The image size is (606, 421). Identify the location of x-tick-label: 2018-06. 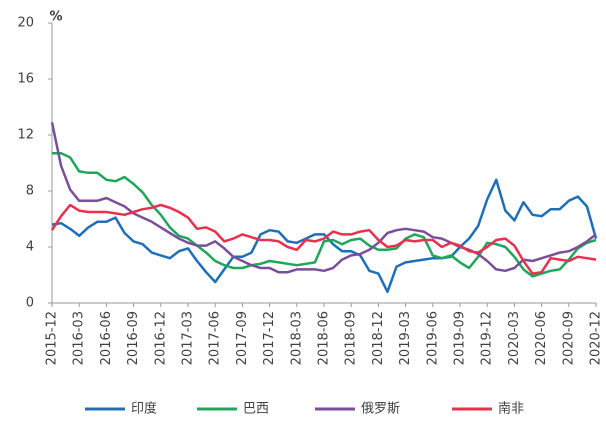
(324, 338).